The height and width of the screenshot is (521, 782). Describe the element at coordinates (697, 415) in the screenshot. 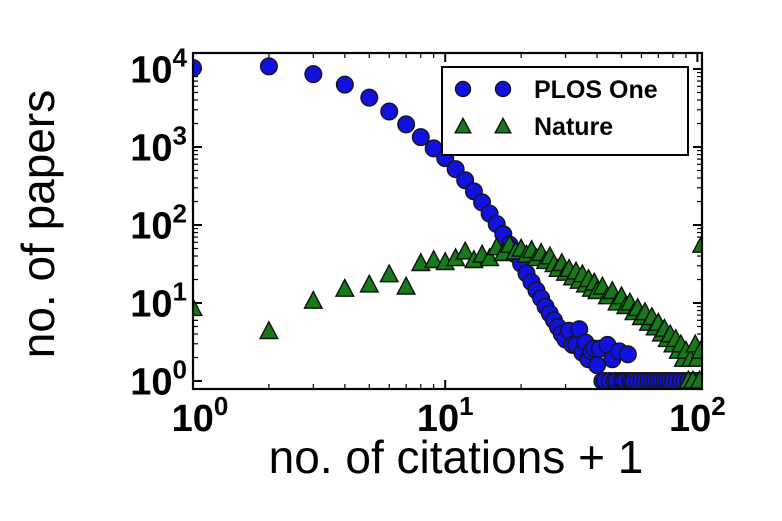

I see `x-tick-label: 10²` at that location.